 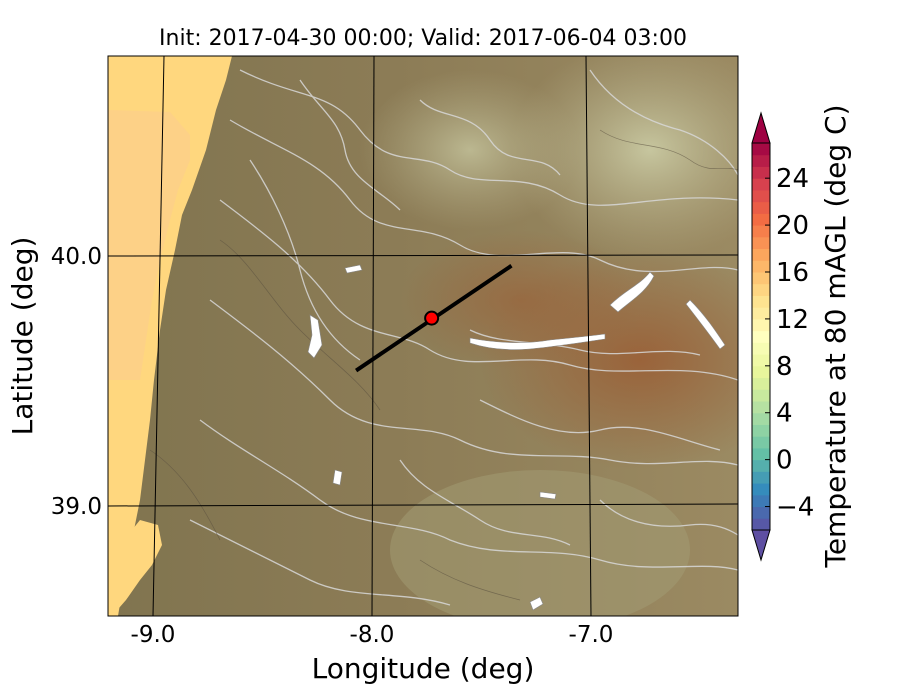 What do you see at coordinates (761, 545) in the screenshot?
I see `colorbar-extend-bottom` at bounding box center [761, 545].